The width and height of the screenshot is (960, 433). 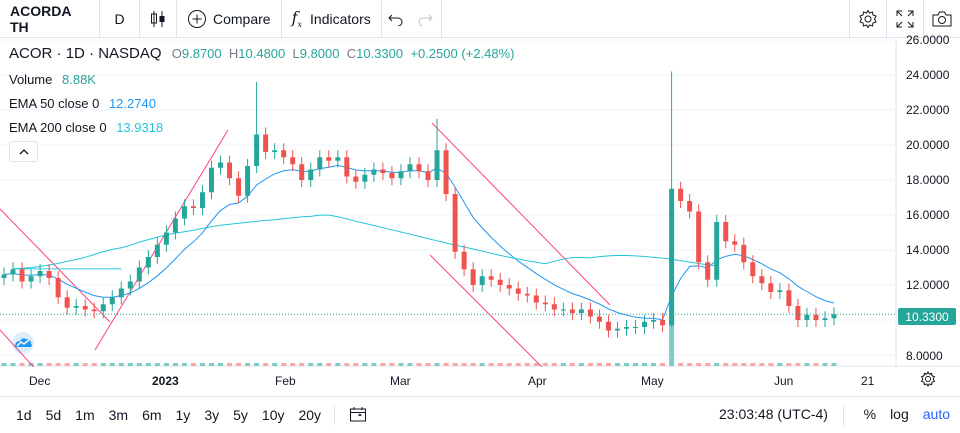 What do you see at coordinates (285, 381) in the screenshot?
I see `time-tick: Feb` at bounding box center [285, 381].